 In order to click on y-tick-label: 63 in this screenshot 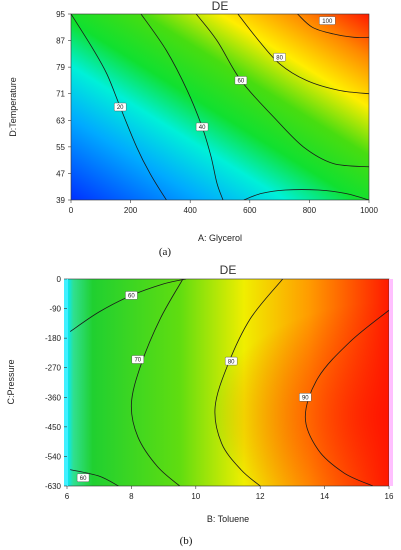, I will do `click(60, 120)`.